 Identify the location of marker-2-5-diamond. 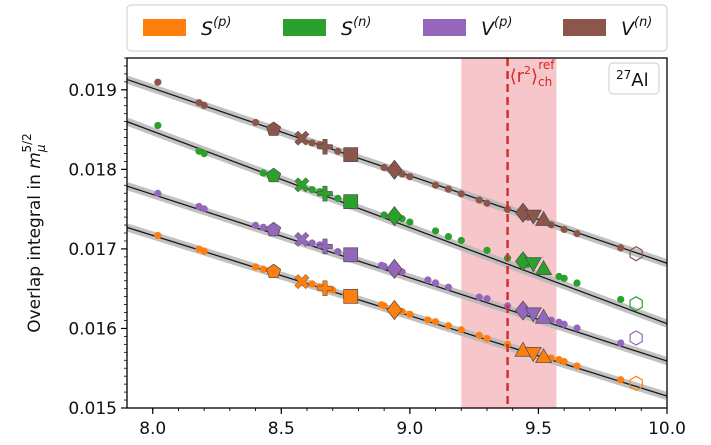
(523, 310).